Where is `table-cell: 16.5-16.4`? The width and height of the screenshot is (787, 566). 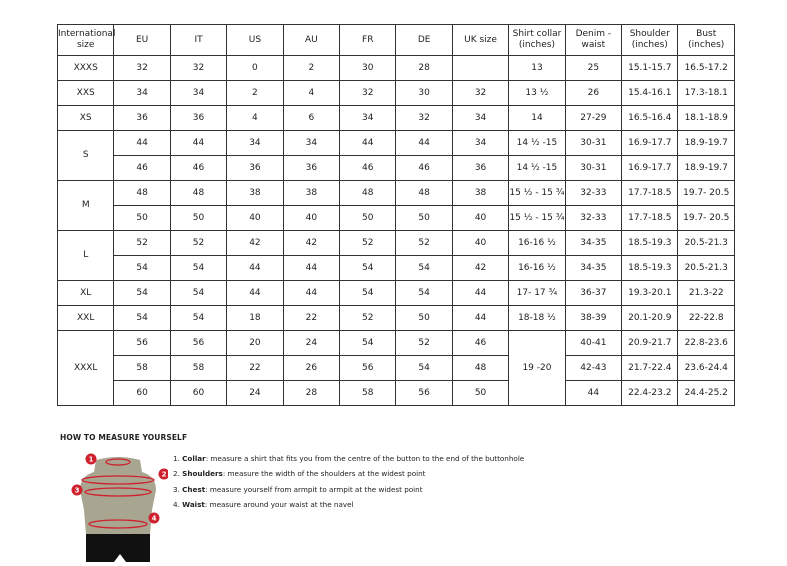 table-cell: 16.5-16.4 is located at coordinates (650, 118).